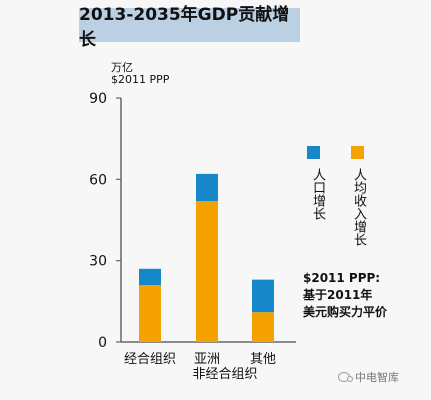 Image resolution: width=431 pixels, height=400 pixels. Describe the element at coordinates (377, 377) in the screenshot. I see `watermark-text: 中电智库` at that location.